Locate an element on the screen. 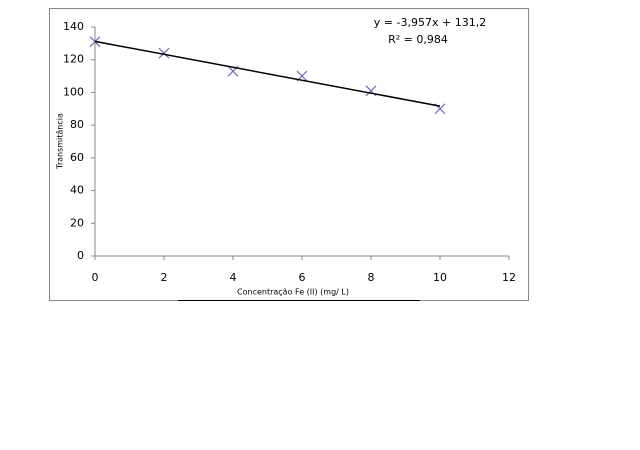 This screenshot has height=450, width=640. y-tick-label: 80 is located at coordinates (77, 124).